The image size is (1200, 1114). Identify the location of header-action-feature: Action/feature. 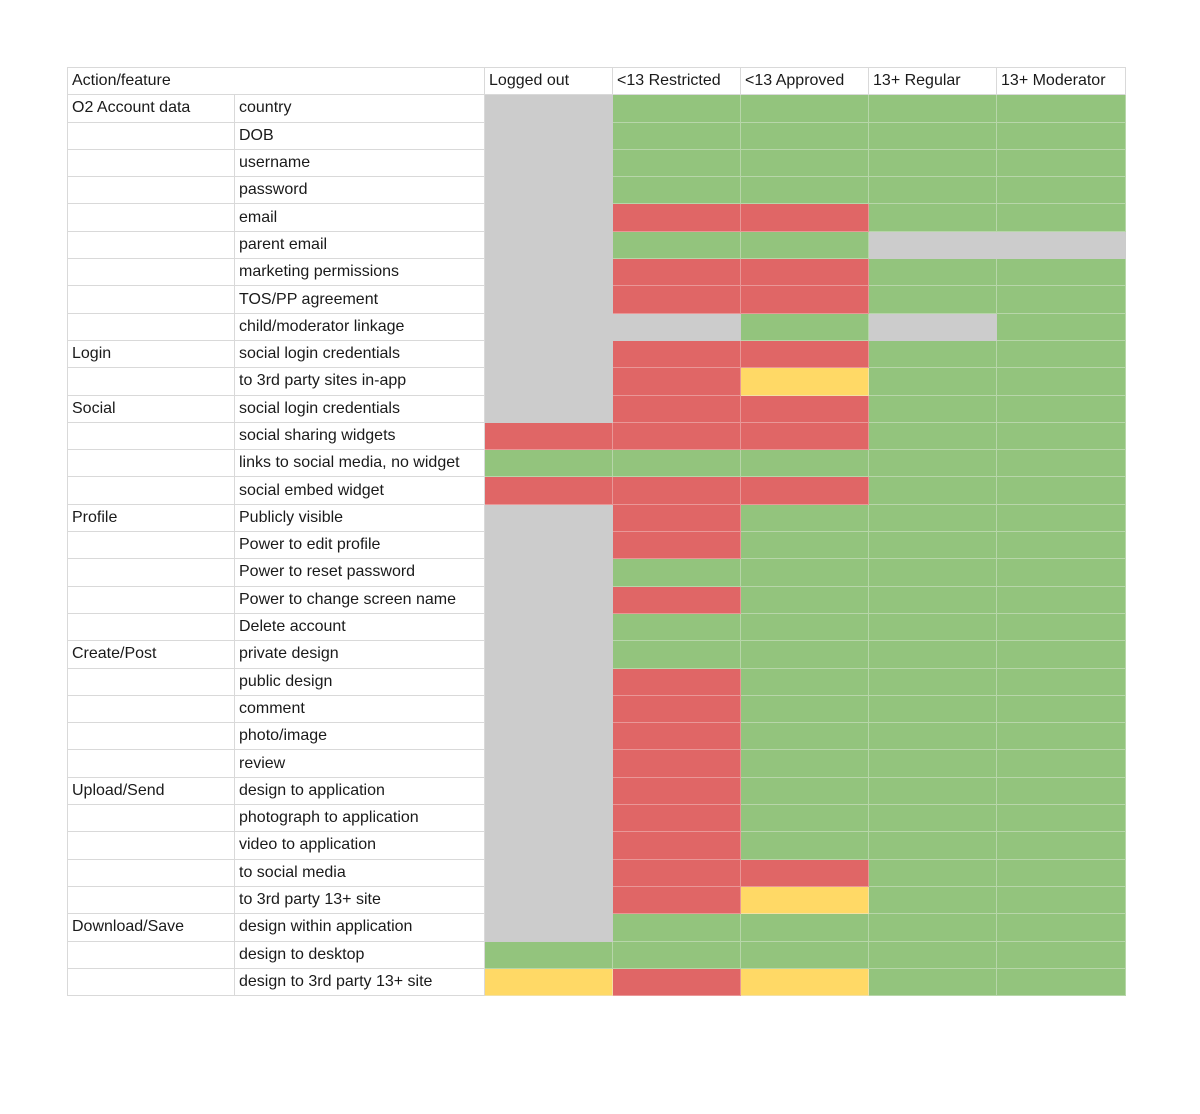
(276, 81).